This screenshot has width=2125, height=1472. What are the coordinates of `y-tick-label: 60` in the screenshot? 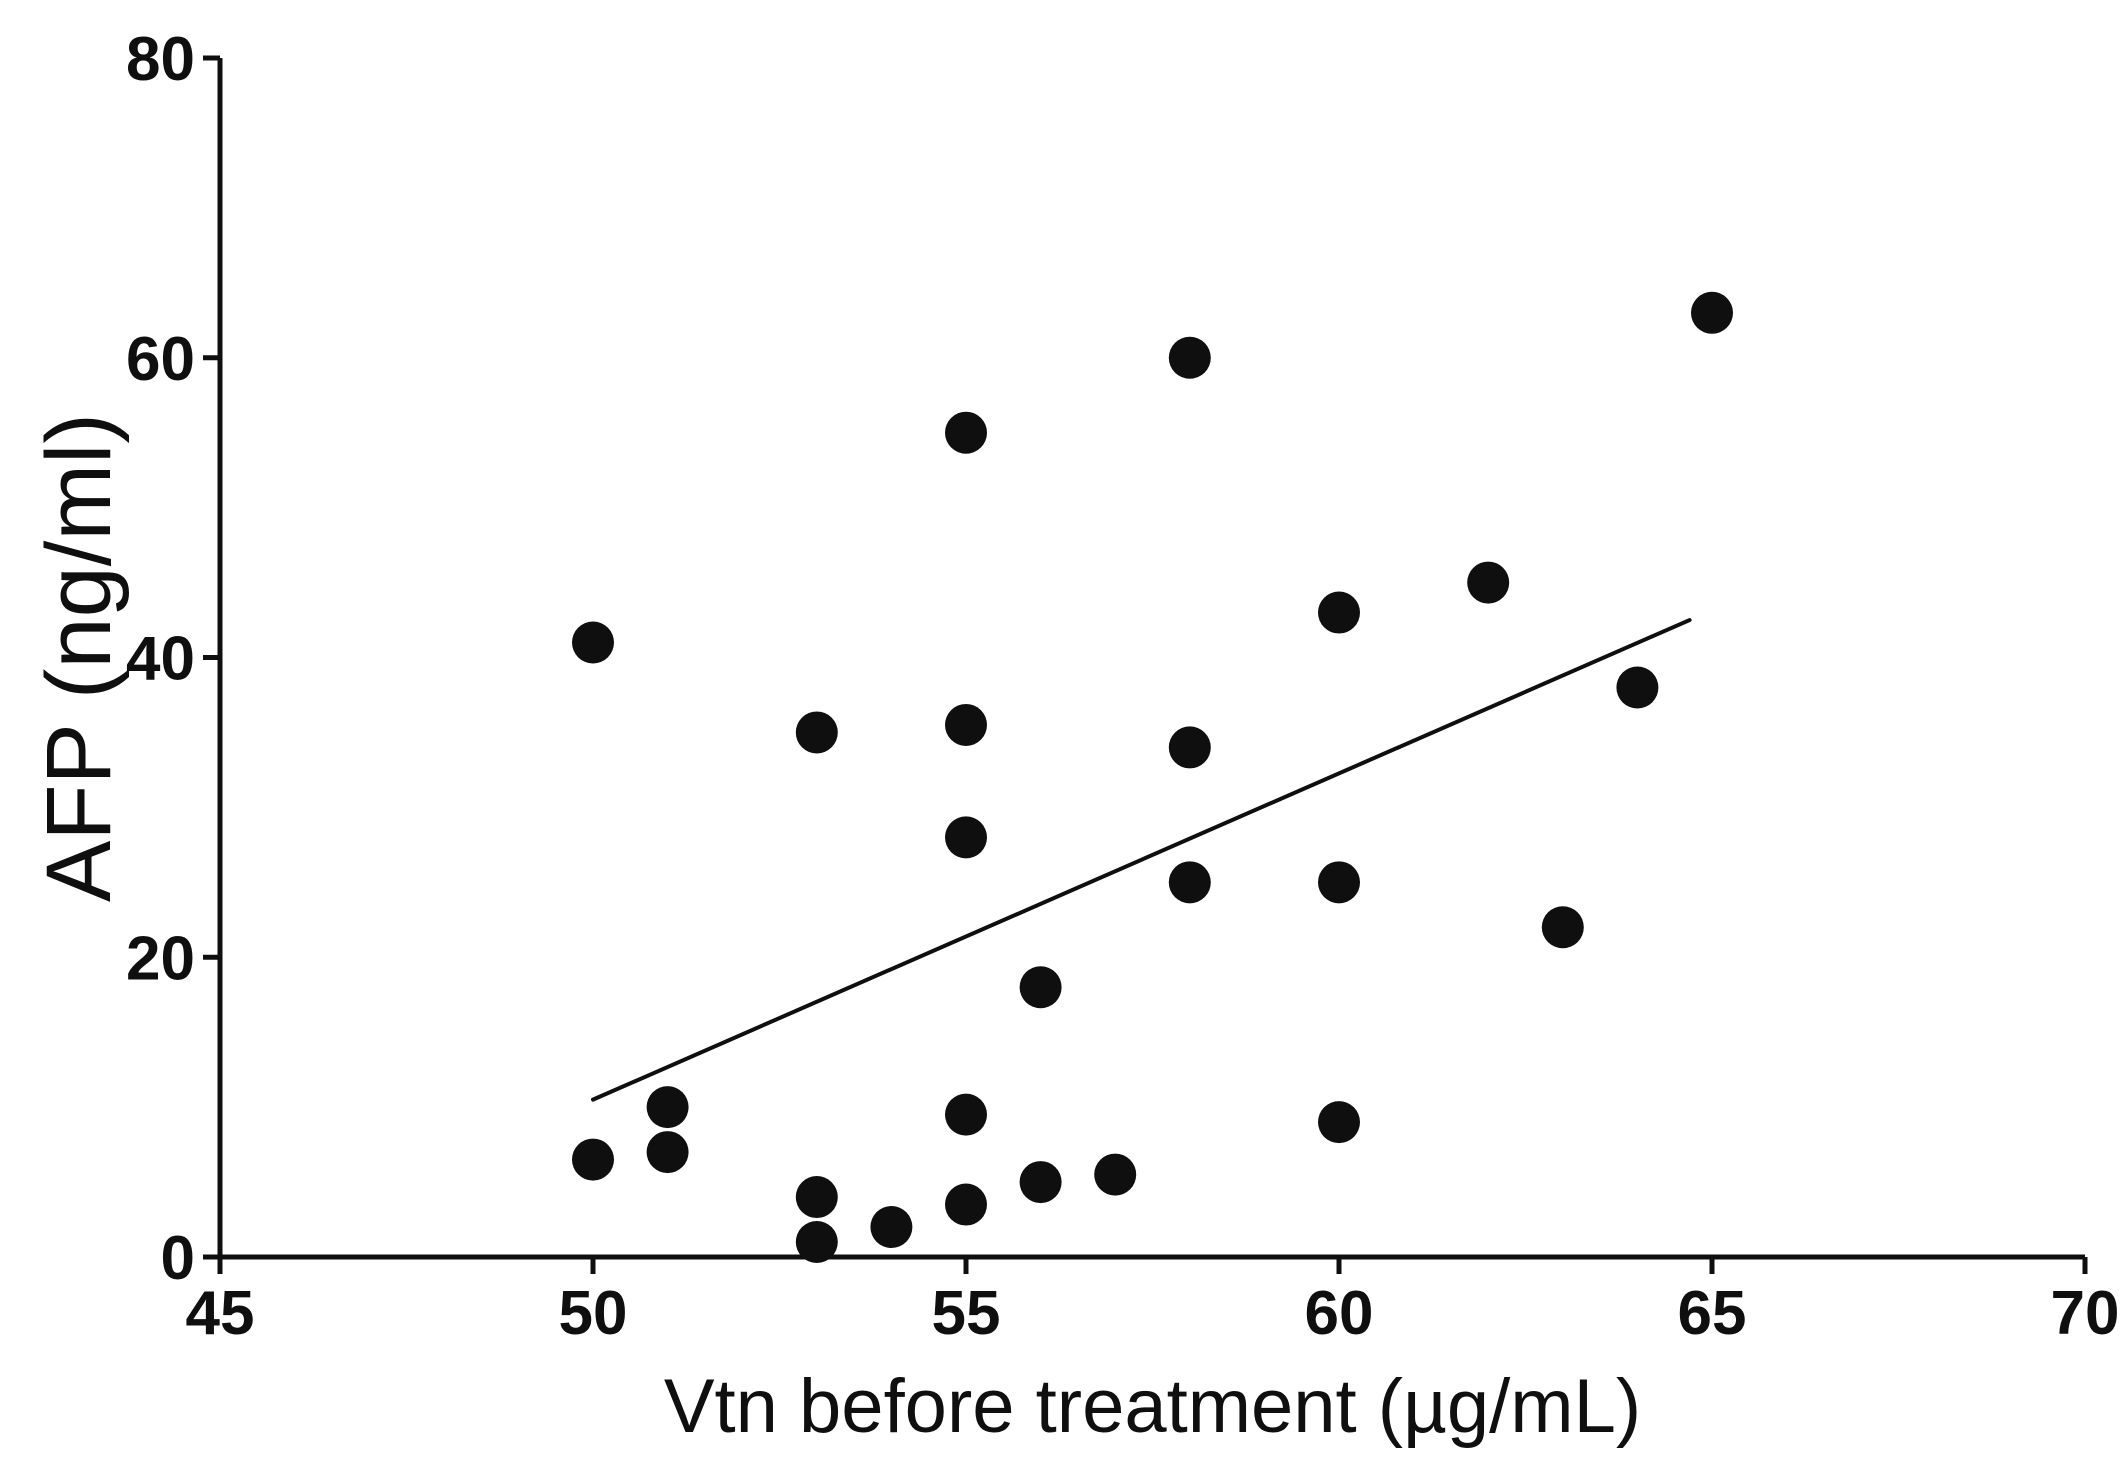 It's located at (160, 359).